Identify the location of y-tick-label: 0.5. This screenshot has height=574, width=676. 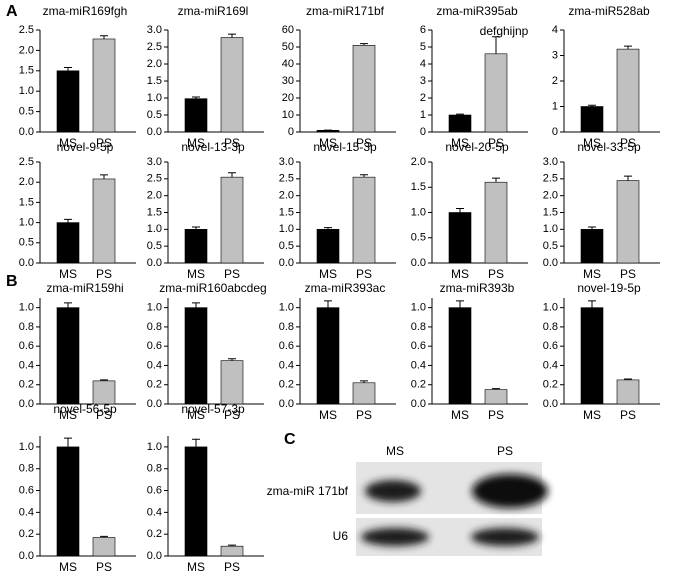
(418, 238).